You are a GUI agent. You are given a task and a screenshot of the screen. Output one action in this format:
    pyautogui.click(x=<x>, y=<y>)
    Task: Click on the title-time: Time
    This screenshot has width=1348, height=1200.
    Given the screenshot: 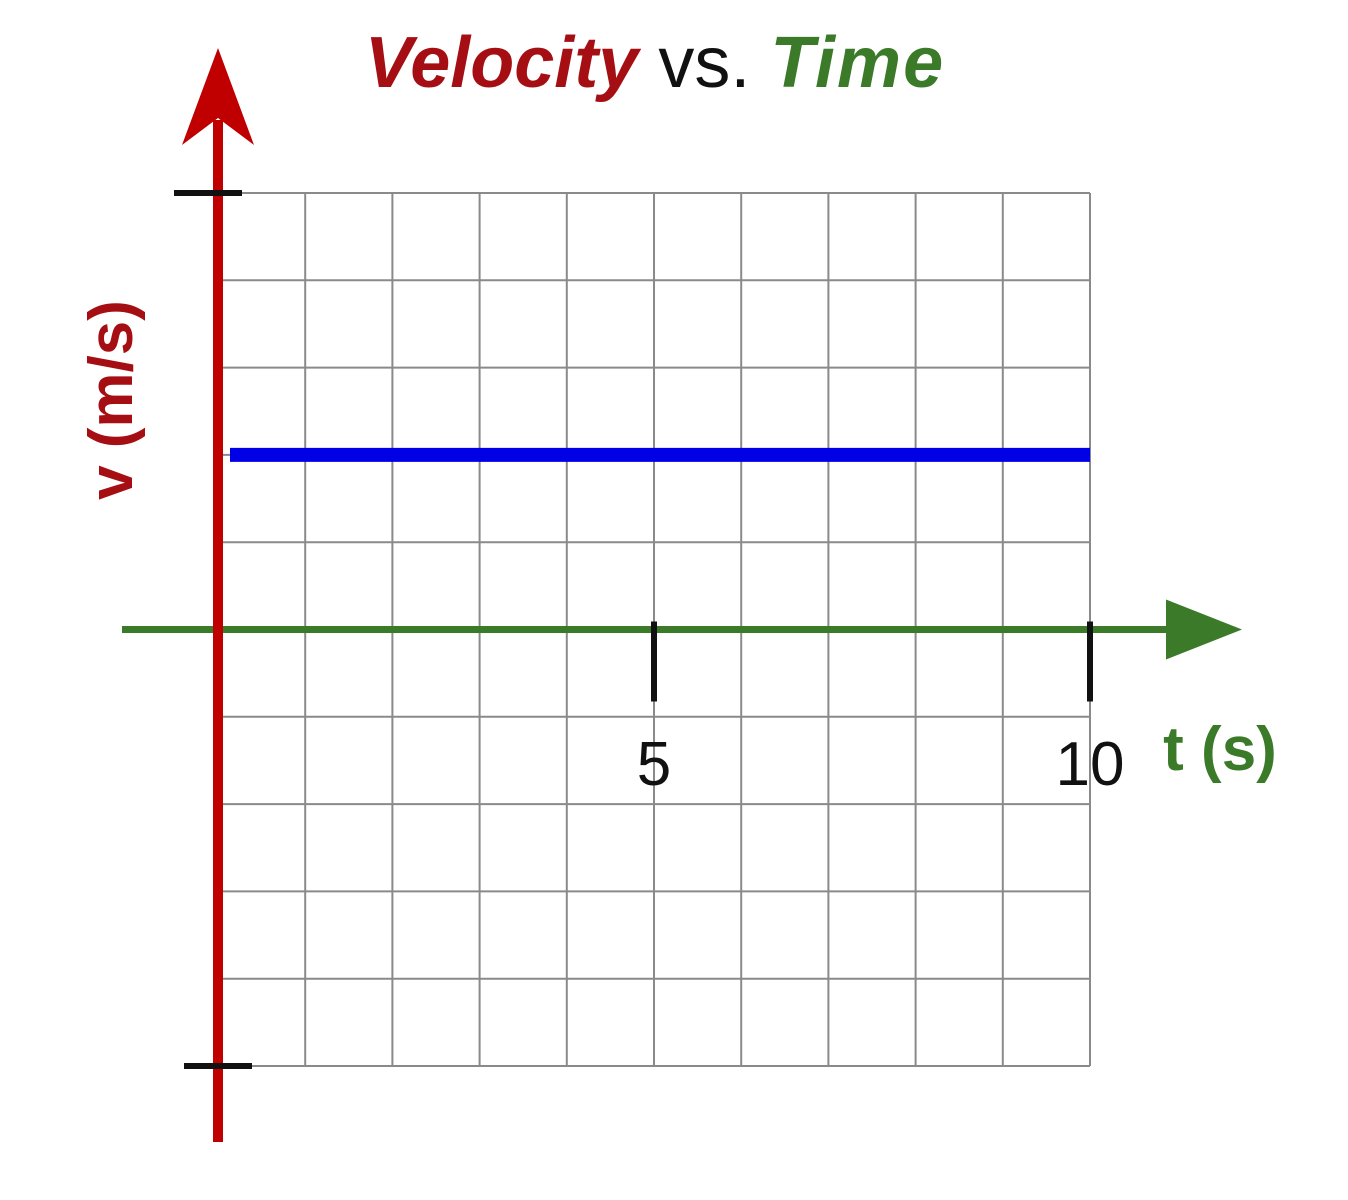 What is the action you would take?
    pyautogui.click(x=858, y=63)
    